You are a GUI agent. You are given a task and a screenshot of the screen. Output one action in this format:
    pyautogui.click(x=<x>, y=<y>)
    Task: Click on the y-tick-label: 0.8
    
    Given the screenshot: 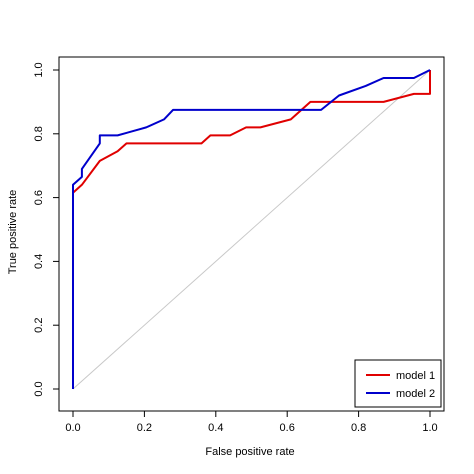 What is the action you would take?
    pyautogui.click(x=39, y=133)
    